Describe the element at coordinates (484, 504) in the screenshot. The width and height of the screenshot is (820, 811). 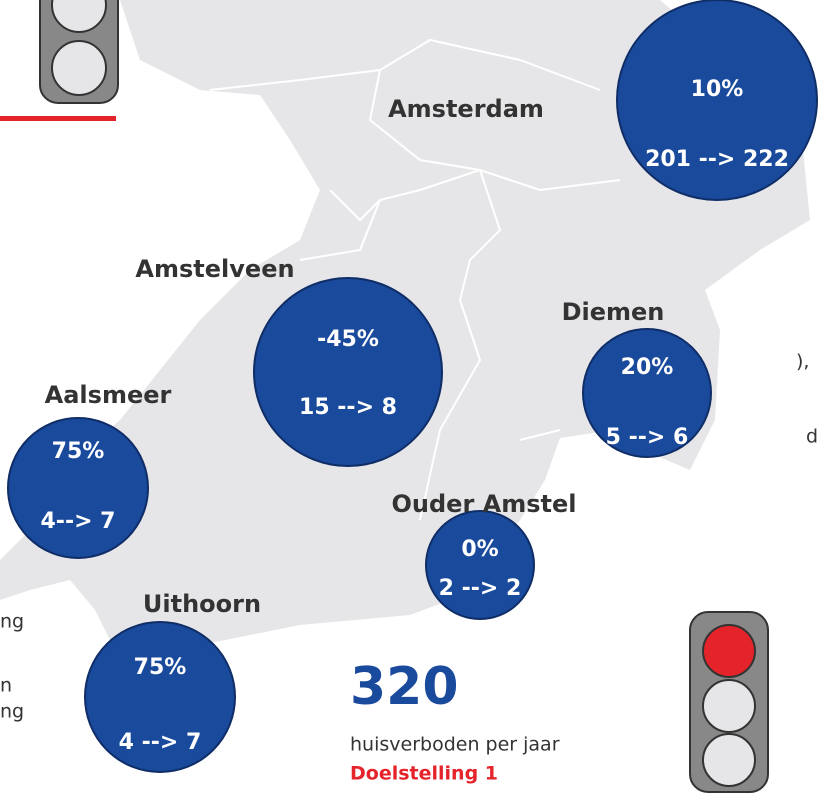
I see `region-name: Ouder Amstel` at that location.